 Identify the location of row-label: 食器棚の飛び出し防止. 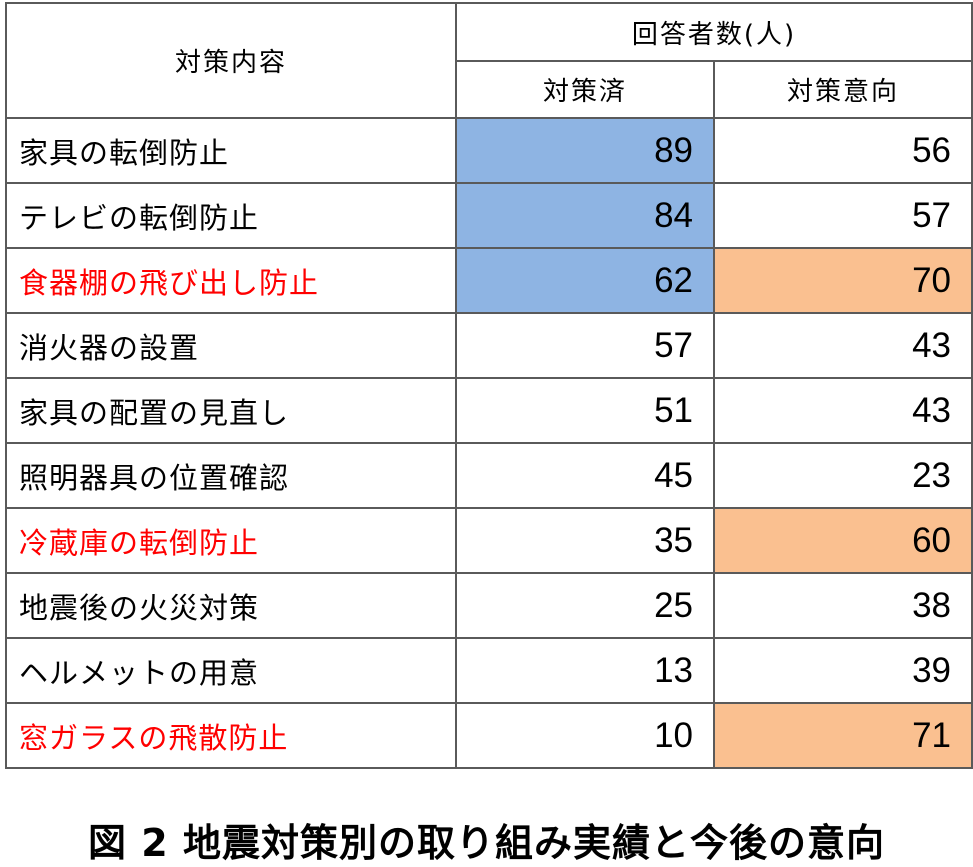
(231, 280).